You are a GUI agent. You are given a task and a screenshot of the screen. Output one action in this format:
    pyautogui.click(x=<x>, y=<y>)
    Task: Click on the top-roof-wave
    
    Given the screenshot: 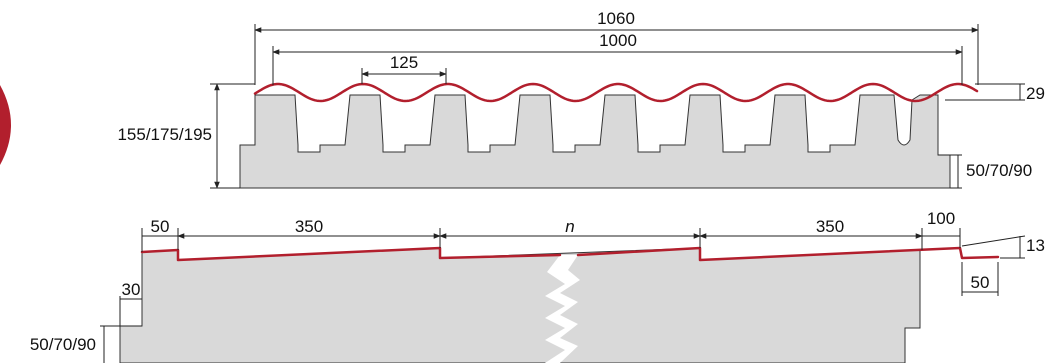 What is the action you would take?
    pyautogui.click(x=616, y=92)
    